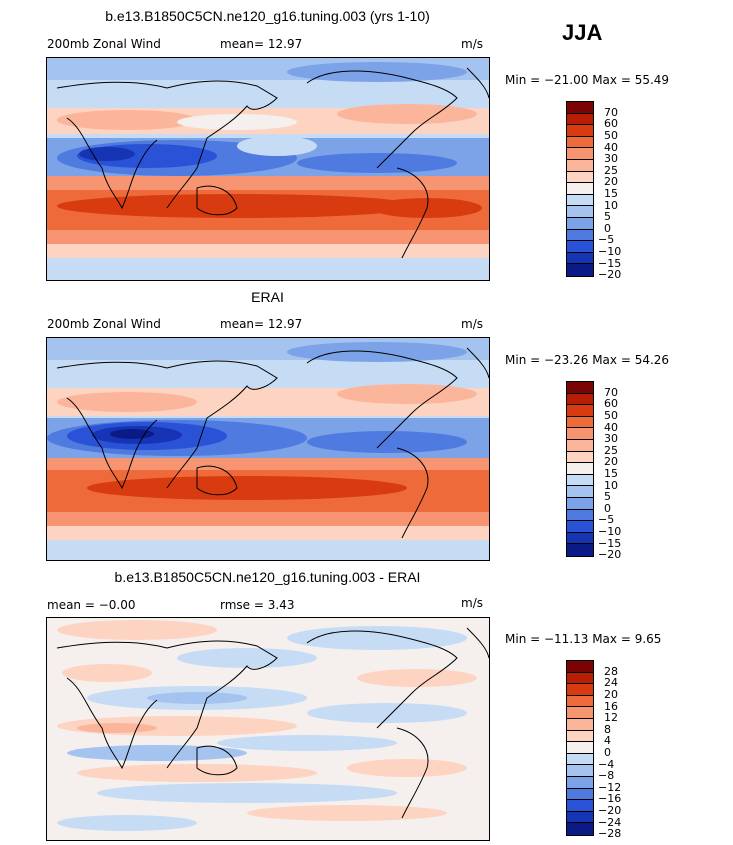 This screenshot has height=845, width=733. What do you see at coordinates (472, 44) in the screenshot?
I see `panel1-units: m/s` at bounding box center [472, 44].